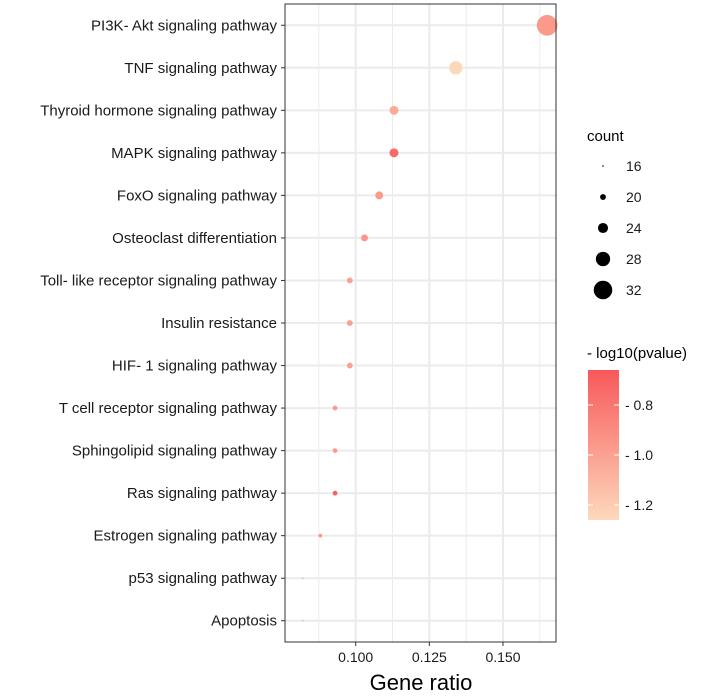 The height and width of the screenshot is (696, 703). Describe the element at coordinates (219, 323) in the screenshot. I see `y-tick-label: Insulin resistance` at that location.